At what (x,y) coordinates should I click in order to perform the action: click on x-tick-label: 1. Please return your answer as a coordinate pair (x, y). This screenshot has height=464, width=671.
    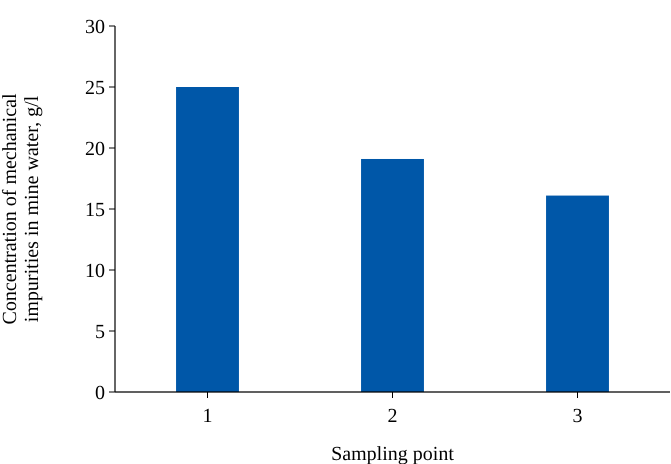
    Looking at the image, I should click on (207, 416).